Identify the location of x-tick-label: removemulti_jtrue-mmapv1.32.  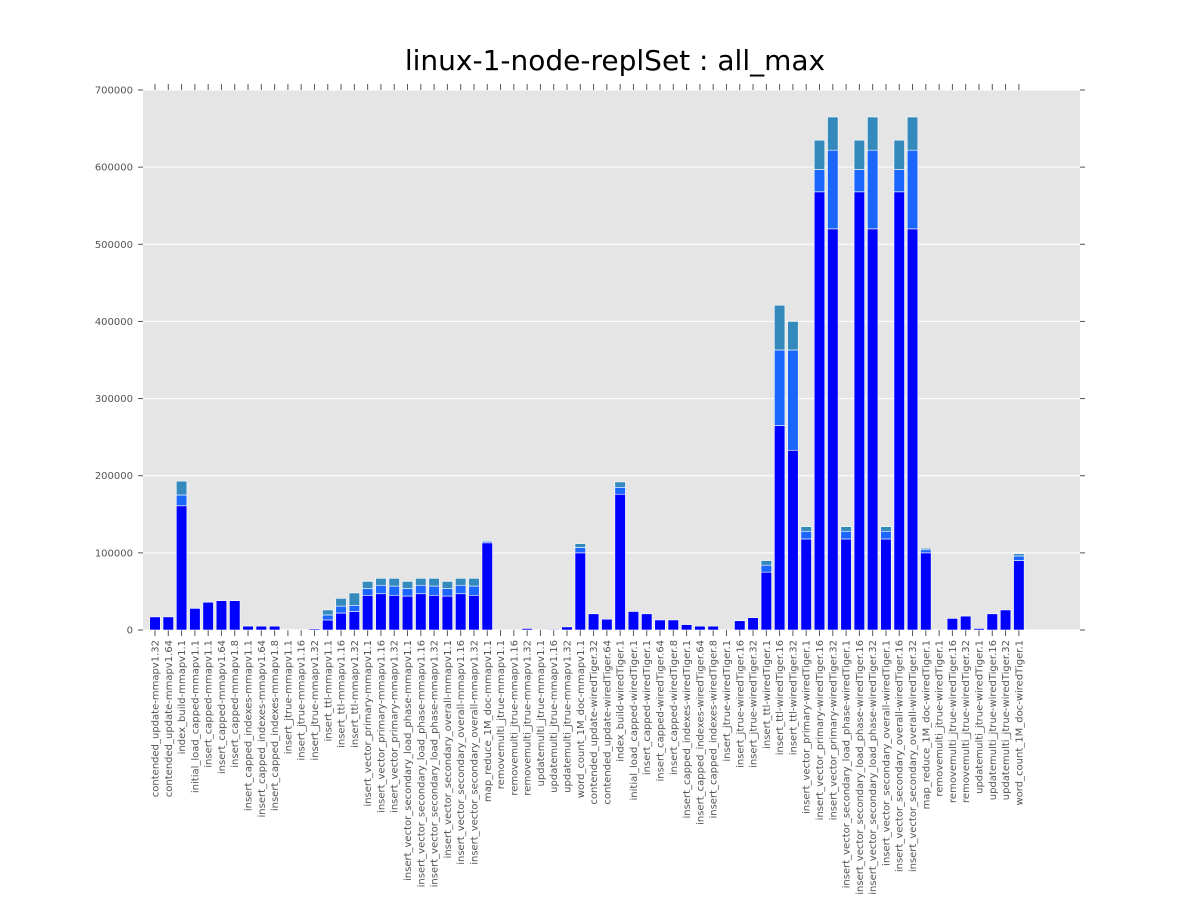
(528, 718).